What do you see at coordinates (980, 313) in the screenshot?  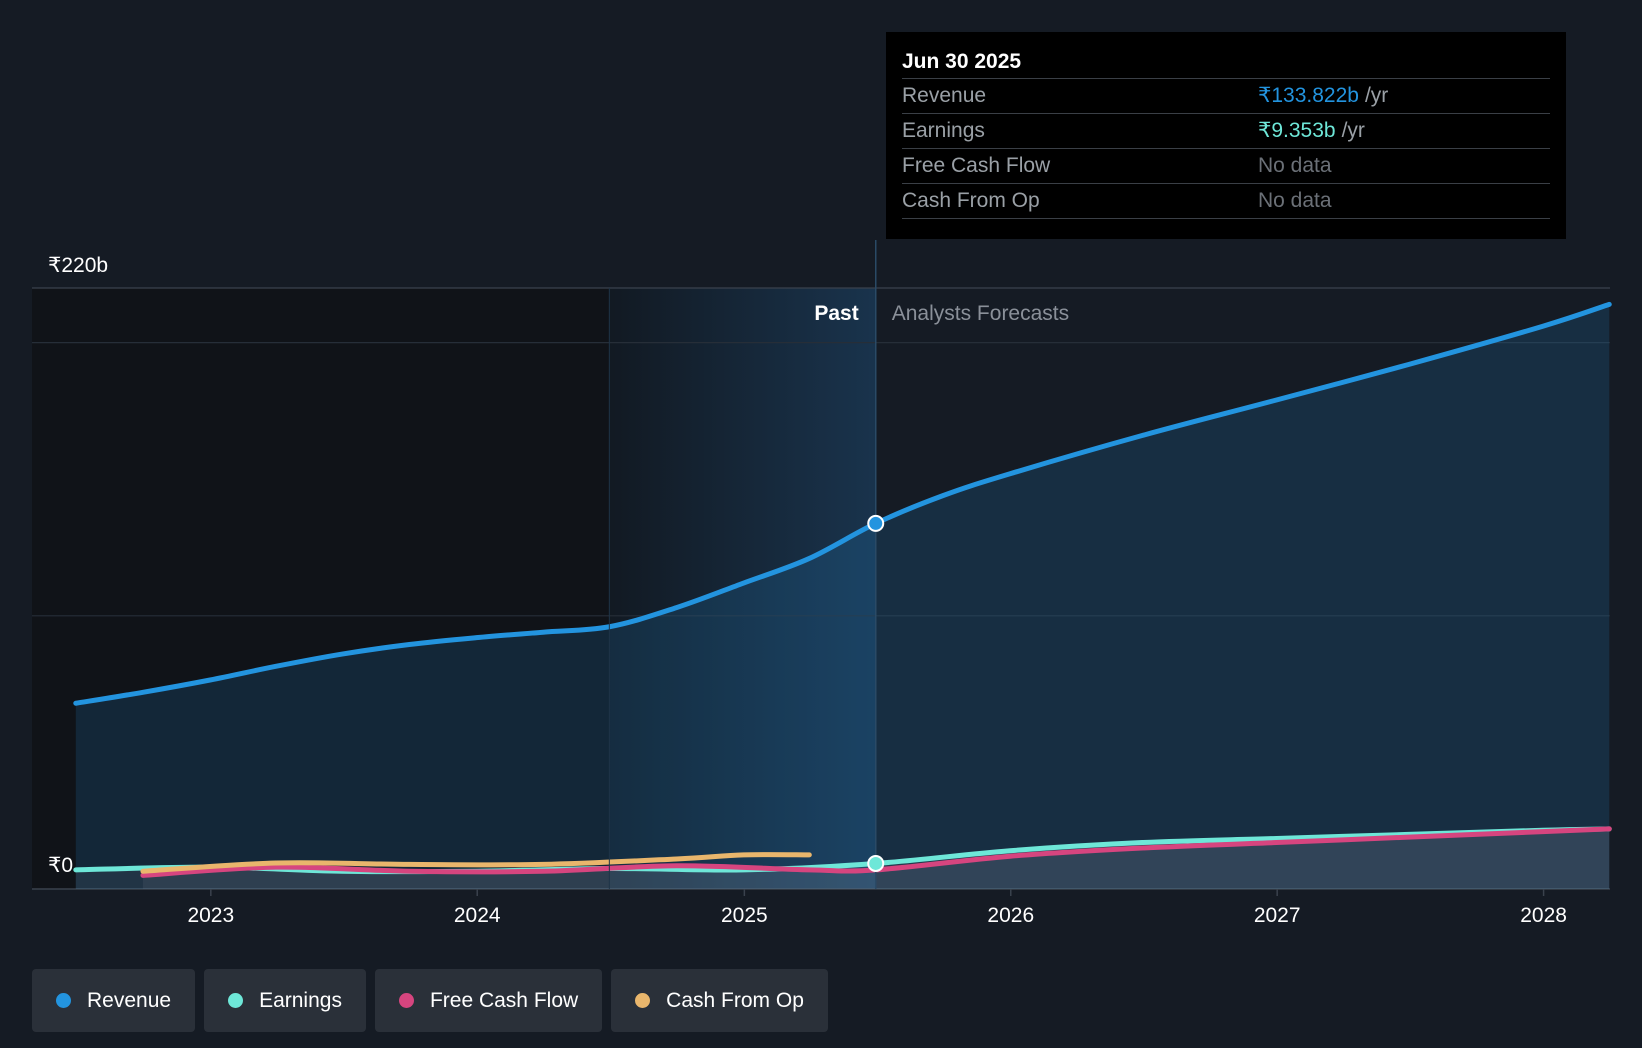 I see `forecast-label: Analysts Forecasts` at bounding box center [980, 313].